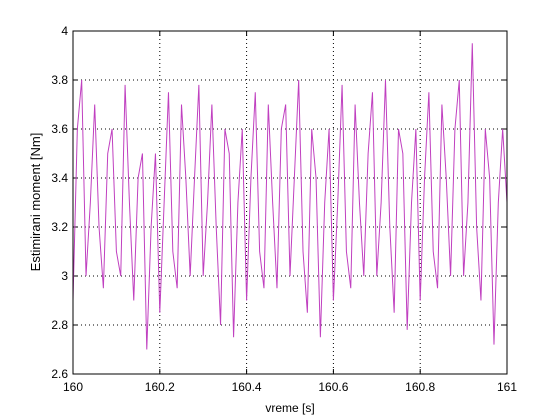 Image resolution: width=560 pixels, height=420 pixels. What do you see at coordinates (507, 387) in the screenshot?
I see `x-tick-label: 161` at bounding box center [507, 387].